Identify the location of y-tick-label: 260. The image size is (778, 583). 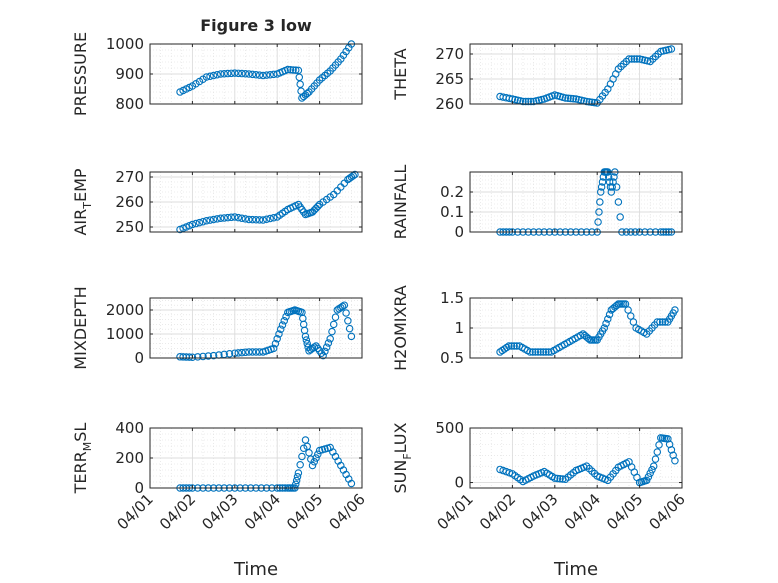
(129, 202).